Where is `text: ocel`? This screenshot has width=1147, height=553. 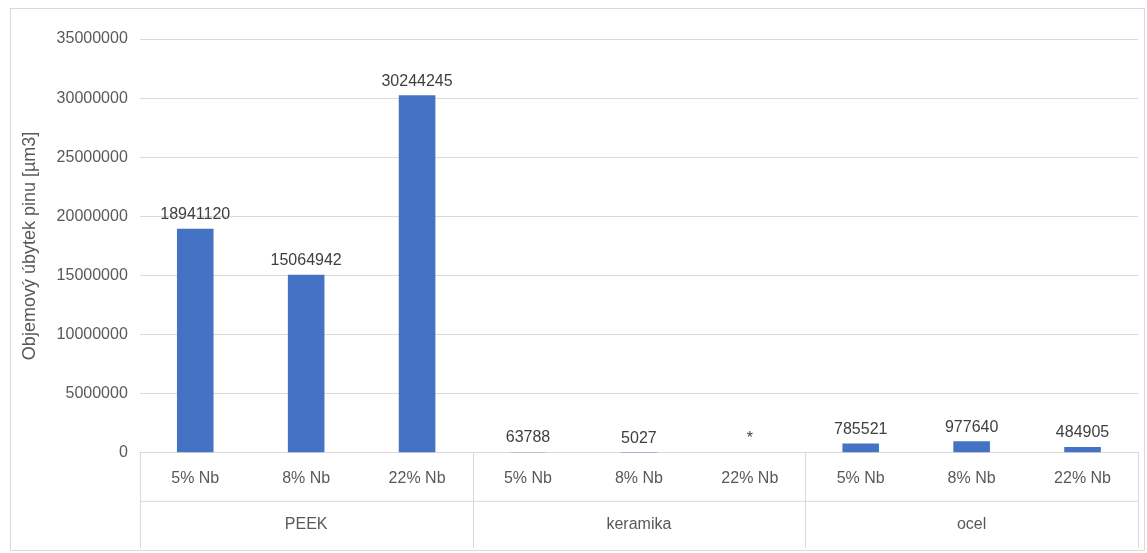 text: ocel is located at coordinates (971, 523).